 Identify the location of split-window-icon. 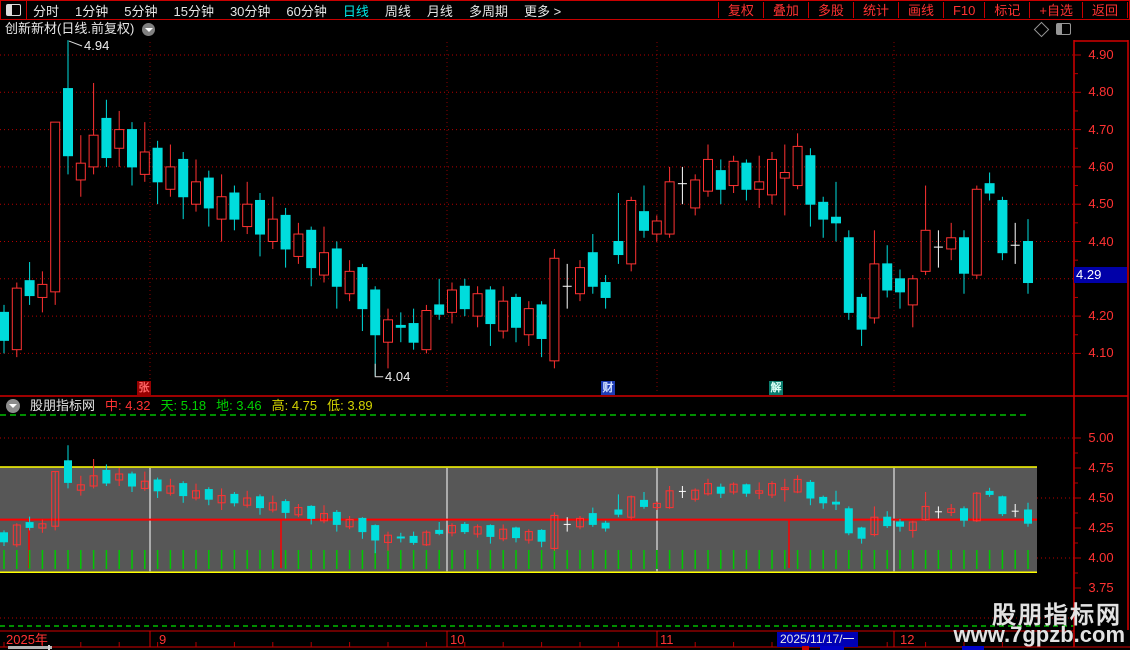
(13, 10).